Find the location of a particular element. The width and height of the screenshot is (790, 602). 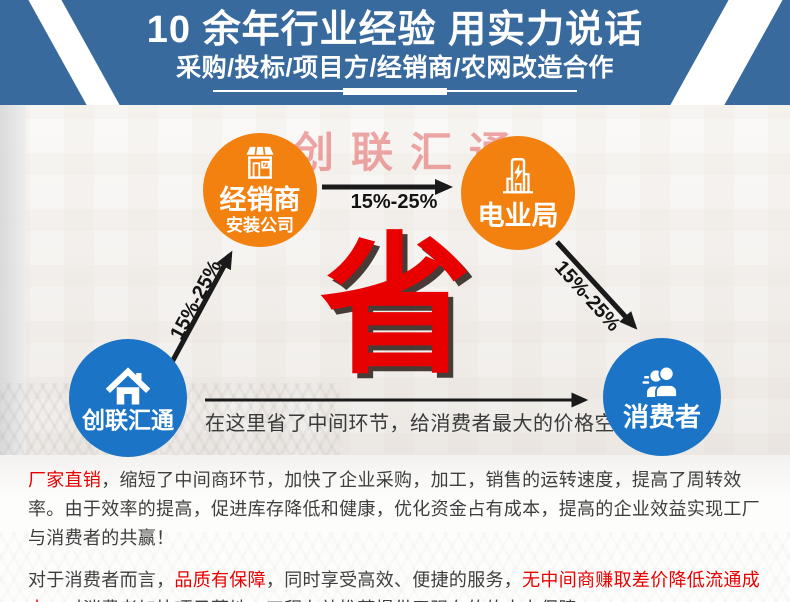

emphasis-factory-direct: 厂家直销 is located at coordinates (65, 480).